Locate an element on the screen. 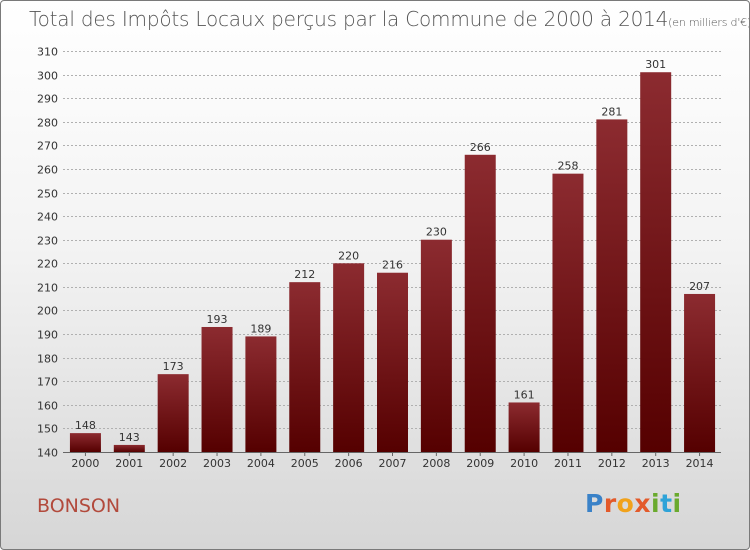 This screenshot has width=750, height=550. data-label: 216 is located at coordinates (392, 265).